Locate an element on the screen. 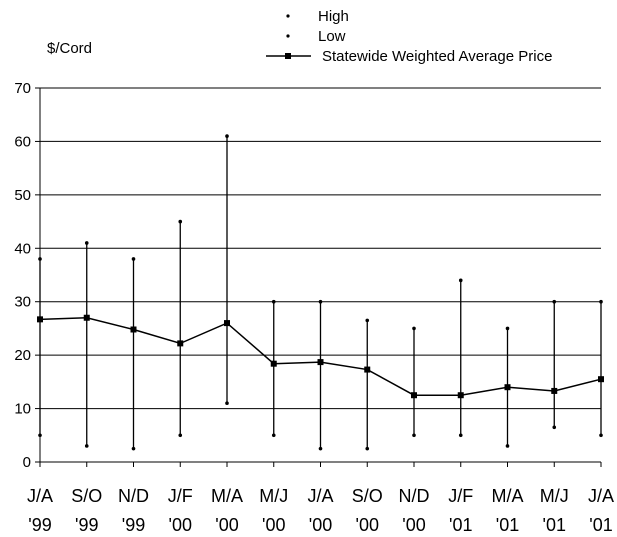 The image size is (617, 537). legend-average-marker is located at coordinates (288, 56).